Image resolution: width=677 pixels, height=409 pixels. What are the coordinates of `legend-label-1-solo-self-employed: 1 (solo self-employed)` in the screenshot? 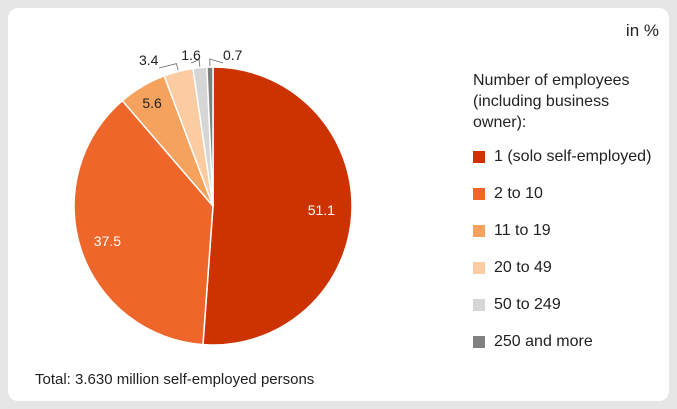 It's located at (573, 156).